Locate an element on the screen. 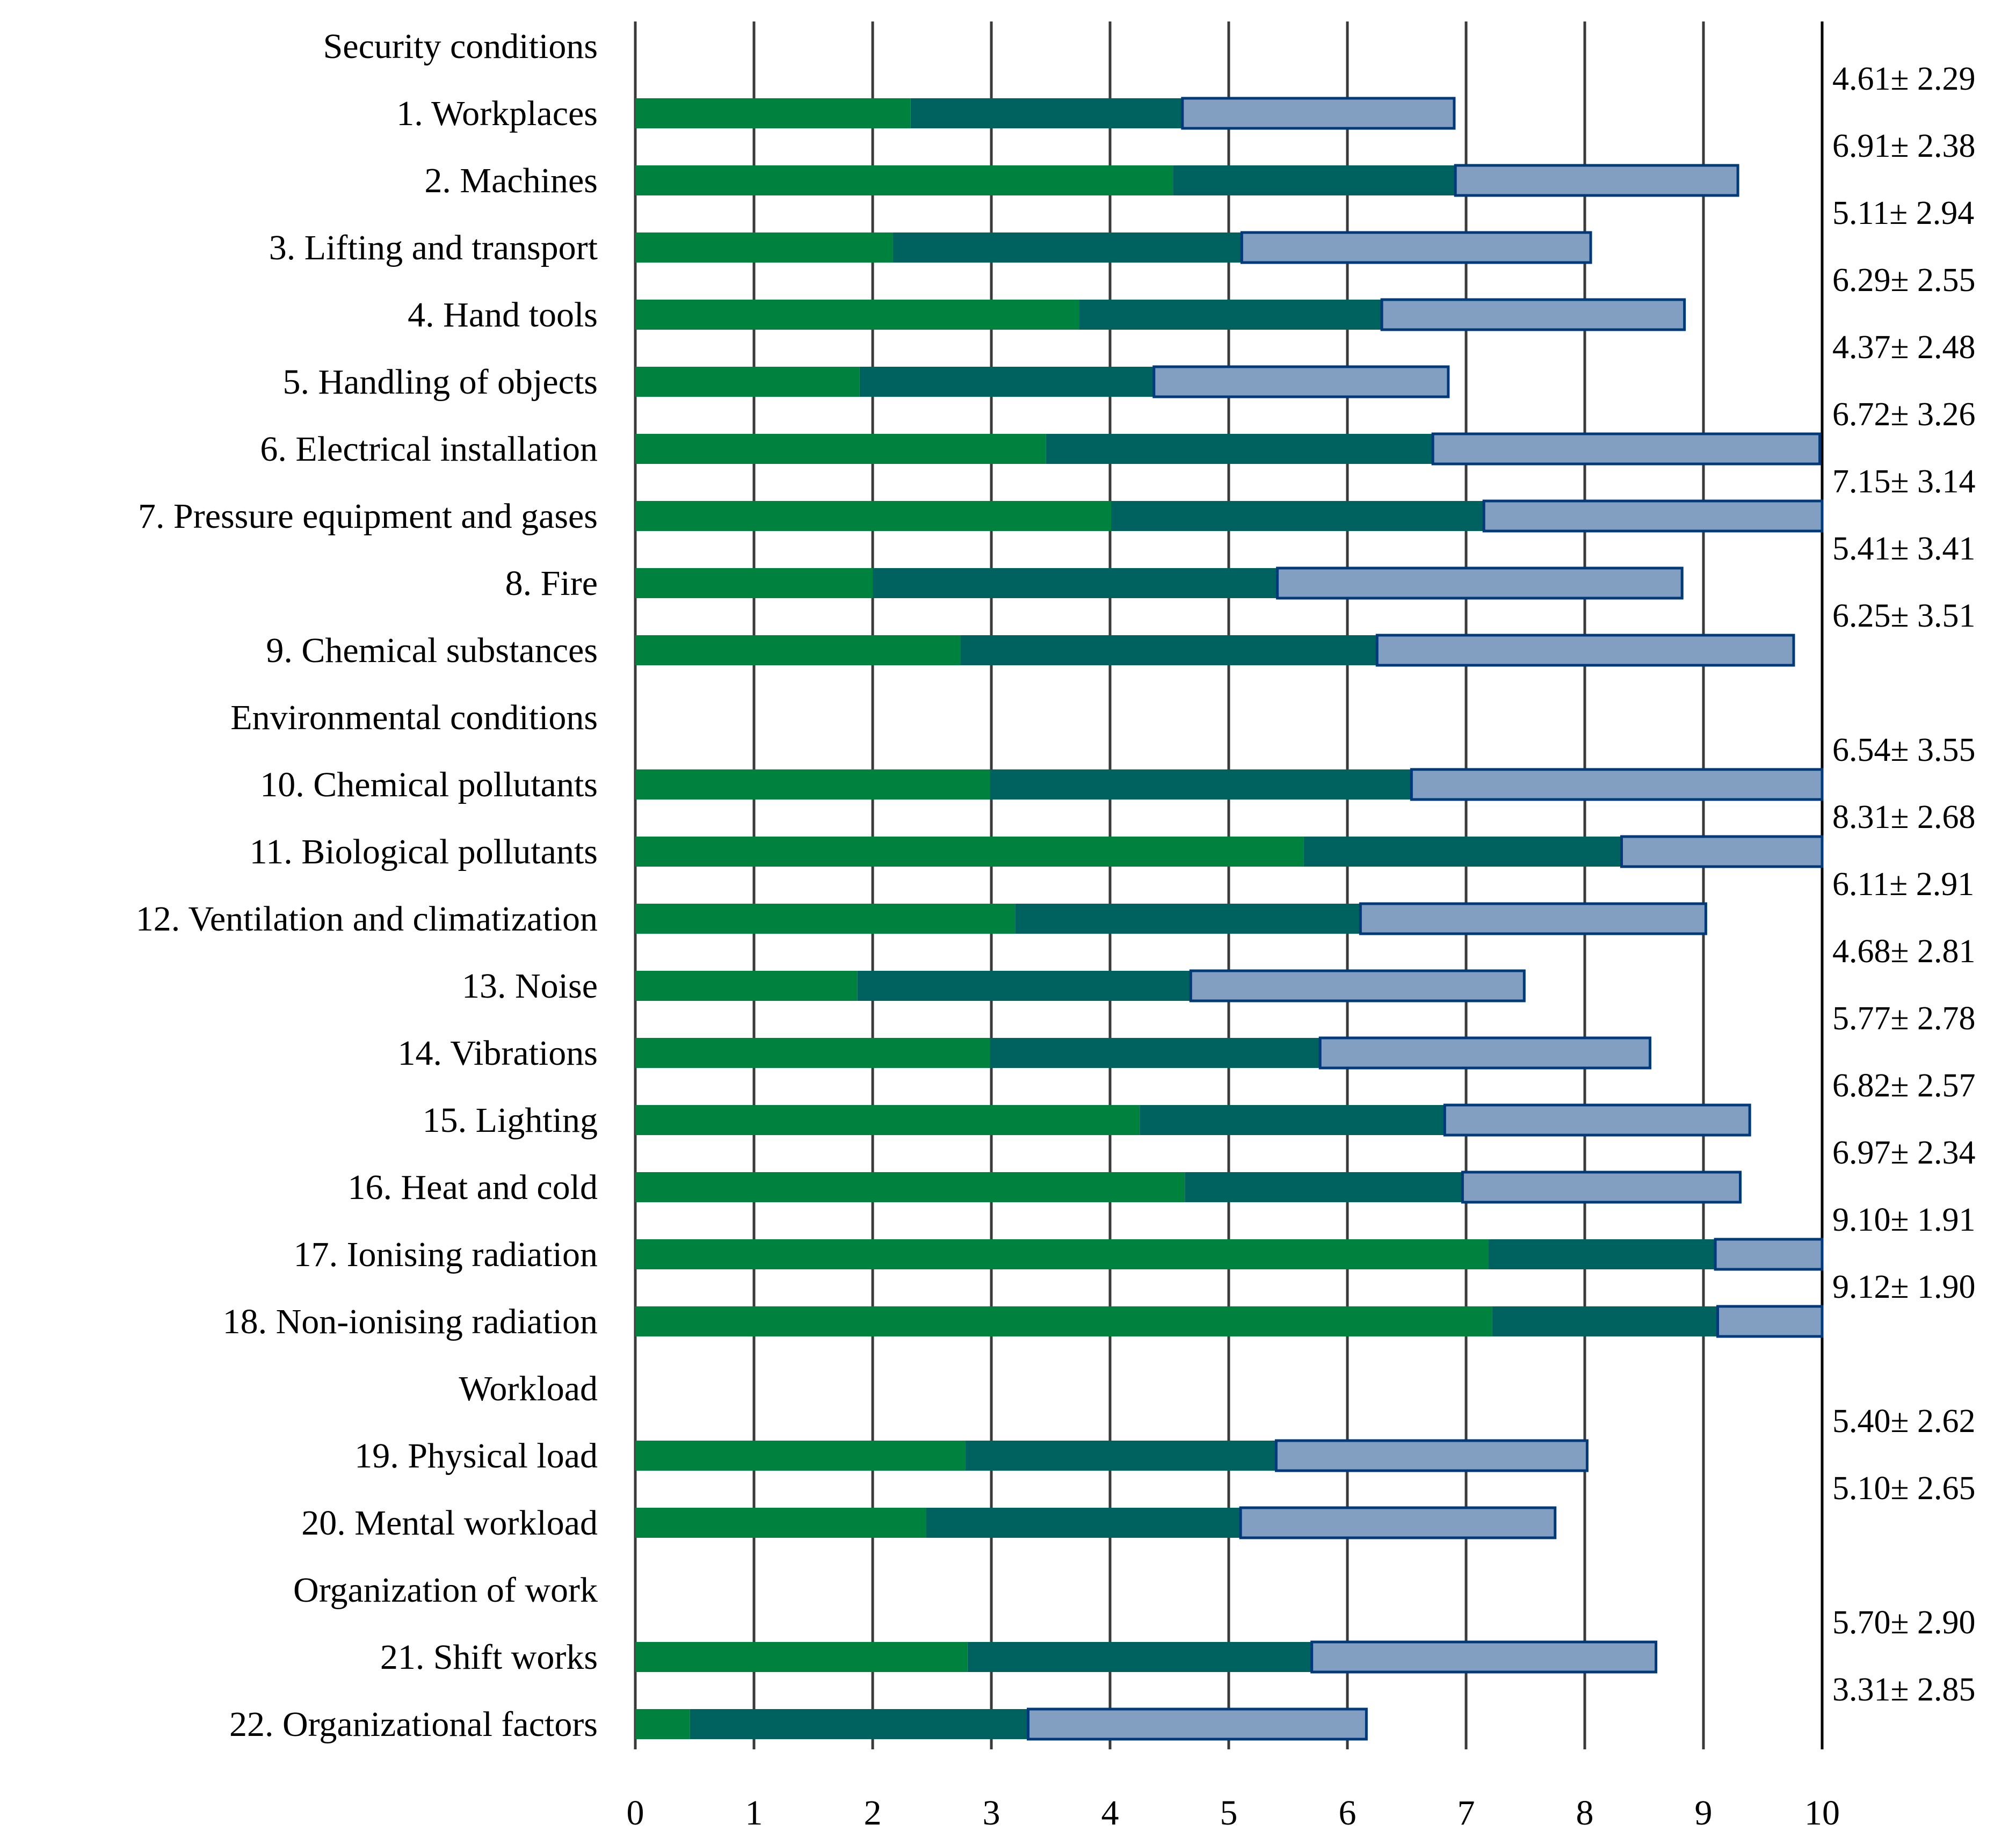 Image resolution: width=2016 pixels, height=1846 pixels. stat-label: 6.54± 3.55 is located at coordinates (1904, 750).